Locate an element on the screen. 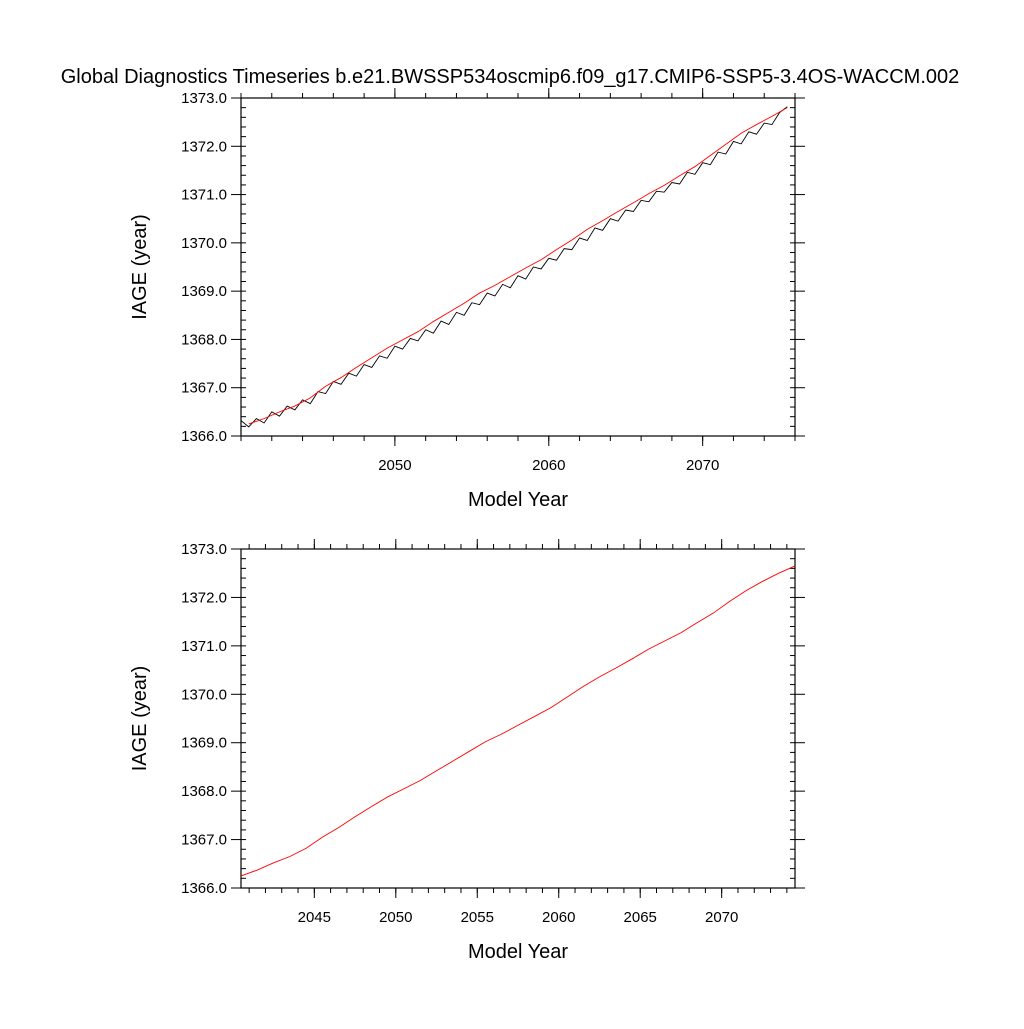 This screenshot has width=1024, height=1029. x-tick-label: 2055 is located at coordinates (477, 917).